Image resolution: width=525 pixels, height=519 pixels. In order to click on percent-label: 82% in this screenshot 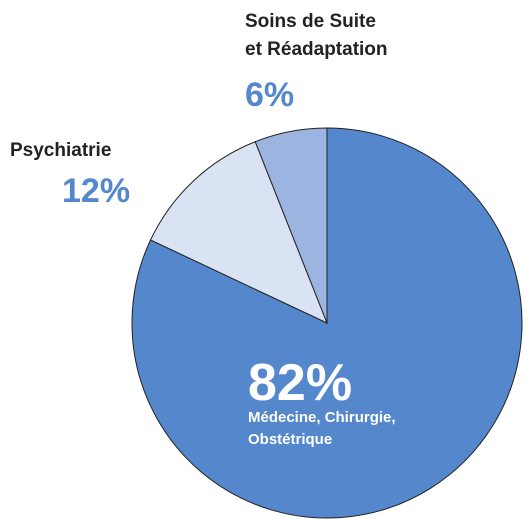, I will do `click(300, 383)`.